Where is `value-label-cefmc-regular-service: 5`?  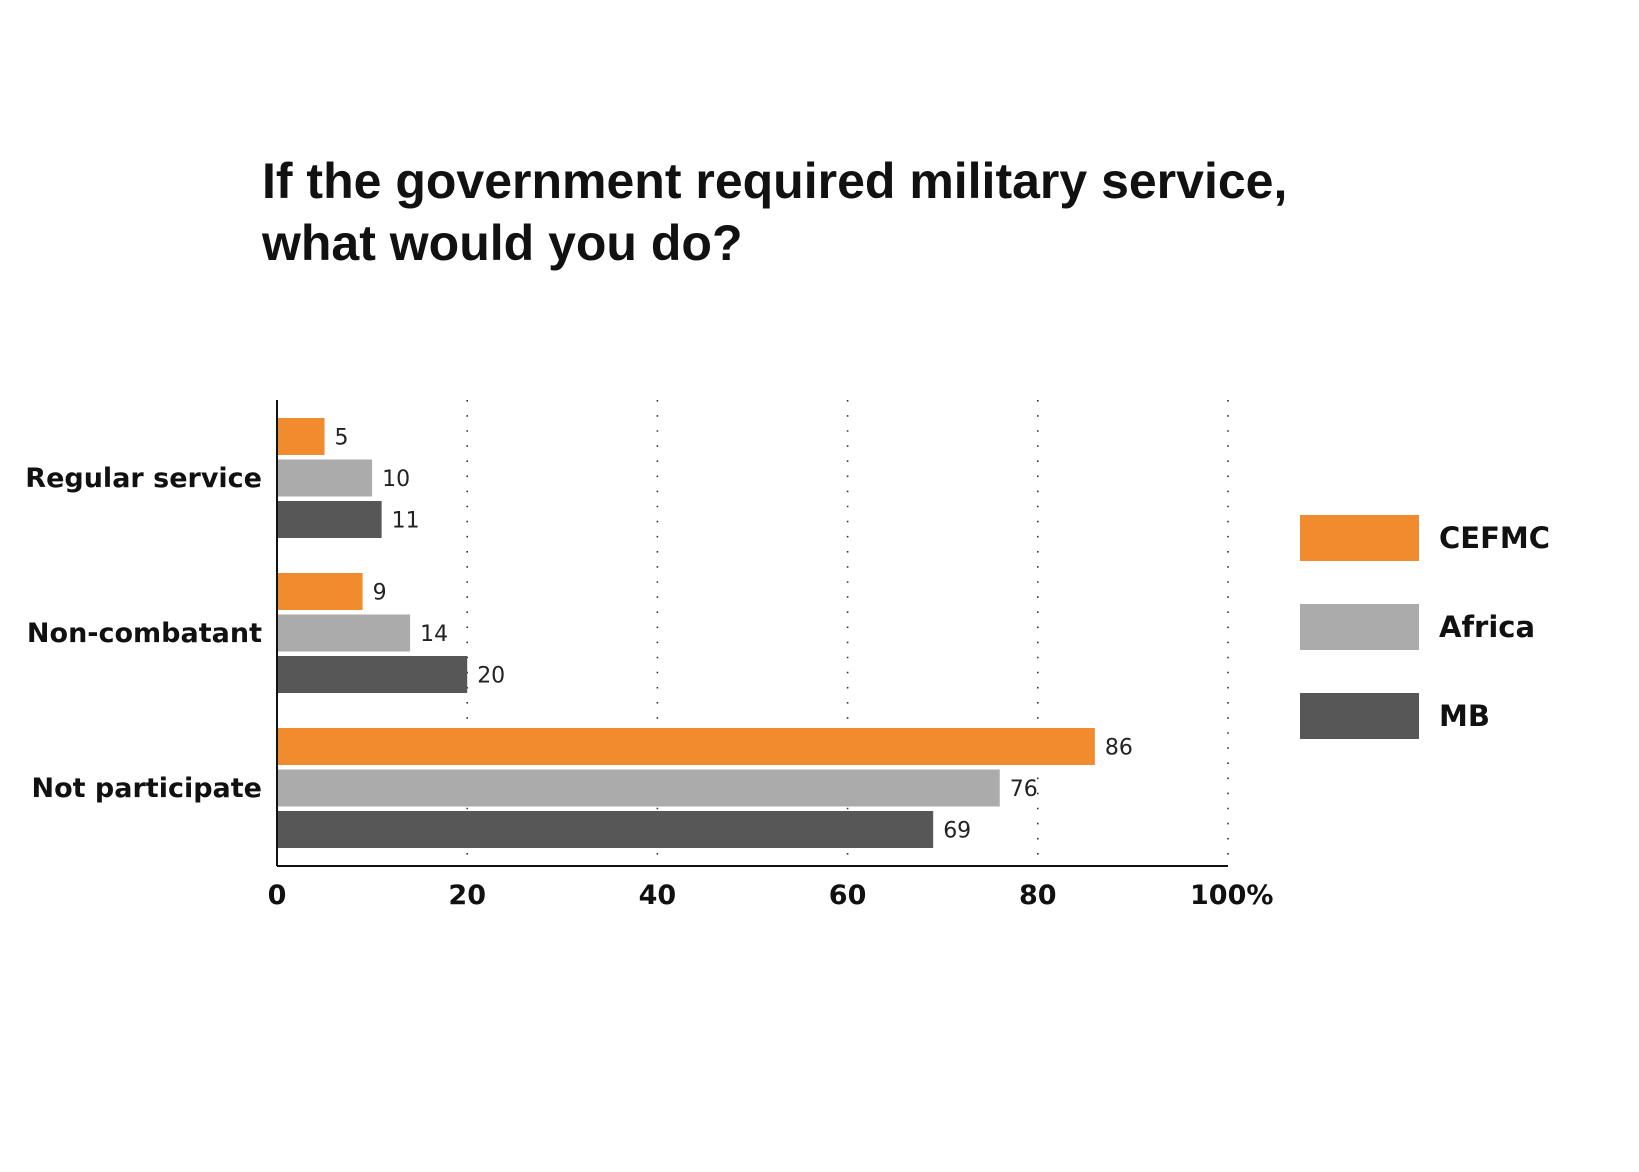
value-label-cefmc-regular-service: 5 is located at coordinates (342, 438).